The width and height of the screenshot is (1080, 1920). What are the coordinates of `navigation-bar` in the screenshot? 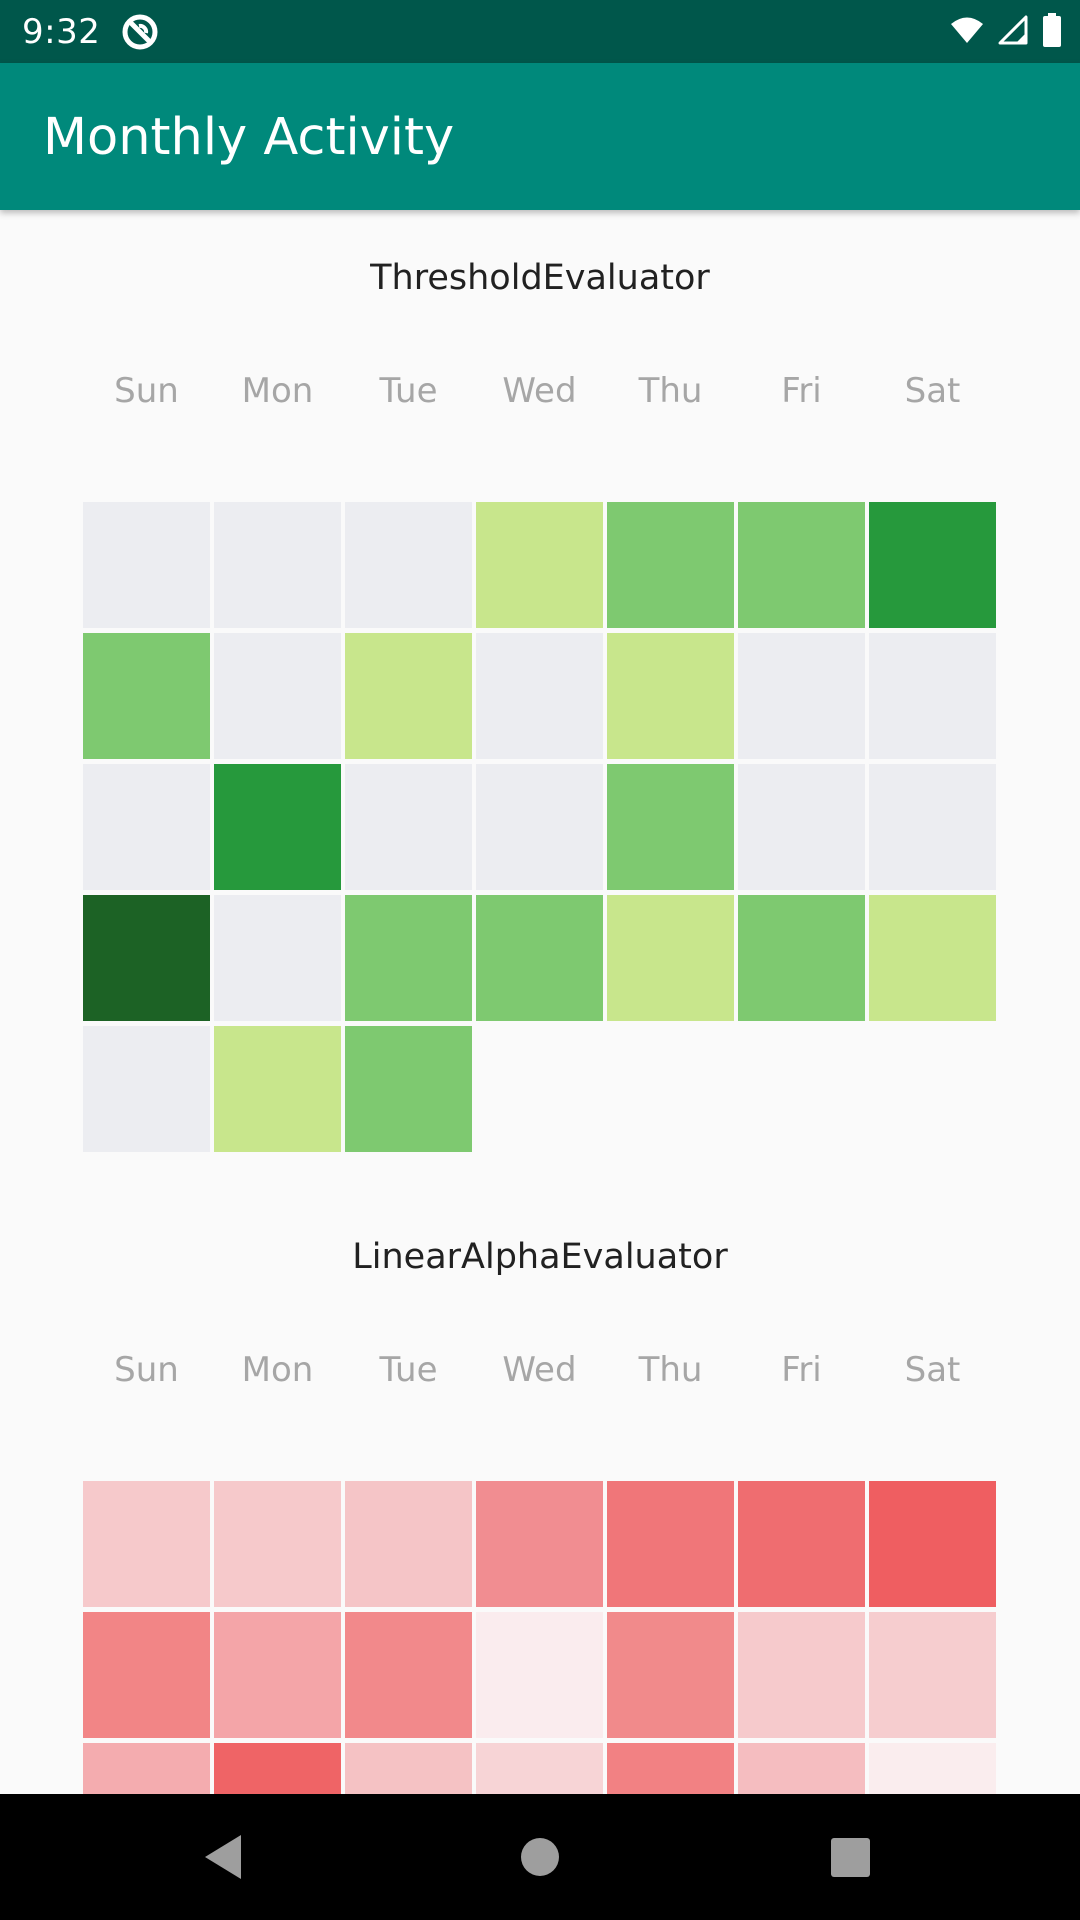 It's located at (540, 1857).